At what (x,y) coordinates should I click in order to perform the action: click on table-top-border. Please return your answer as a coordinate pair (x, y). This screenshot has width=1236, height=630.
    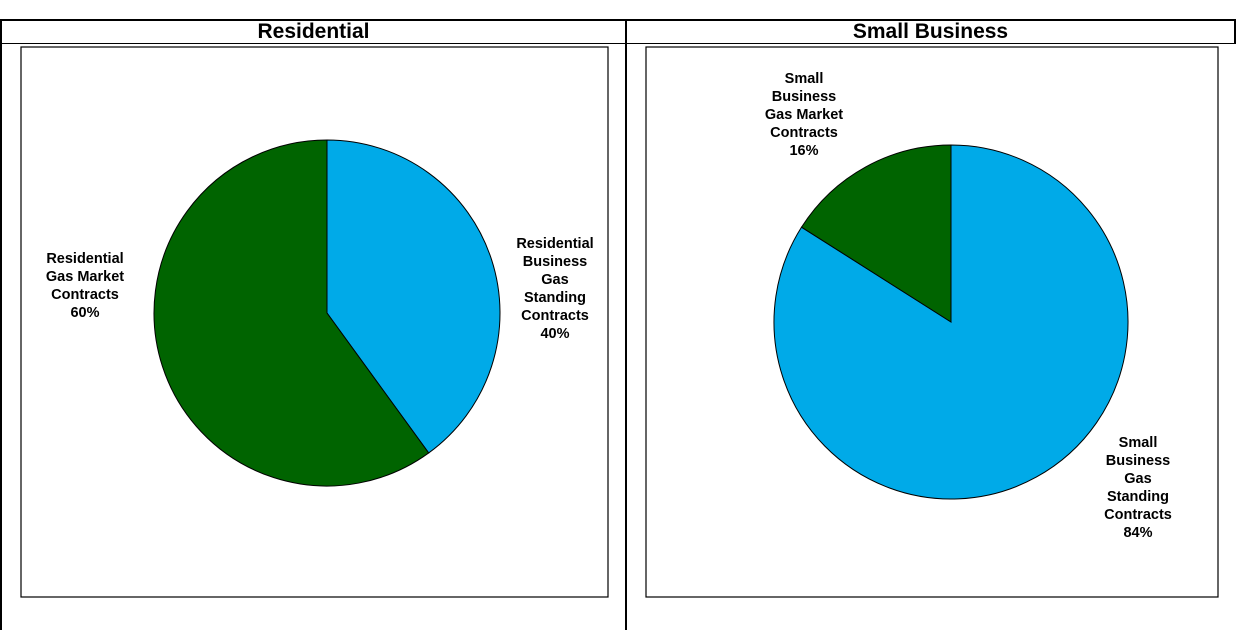
    Looking at the image, I should click on (618, 20).